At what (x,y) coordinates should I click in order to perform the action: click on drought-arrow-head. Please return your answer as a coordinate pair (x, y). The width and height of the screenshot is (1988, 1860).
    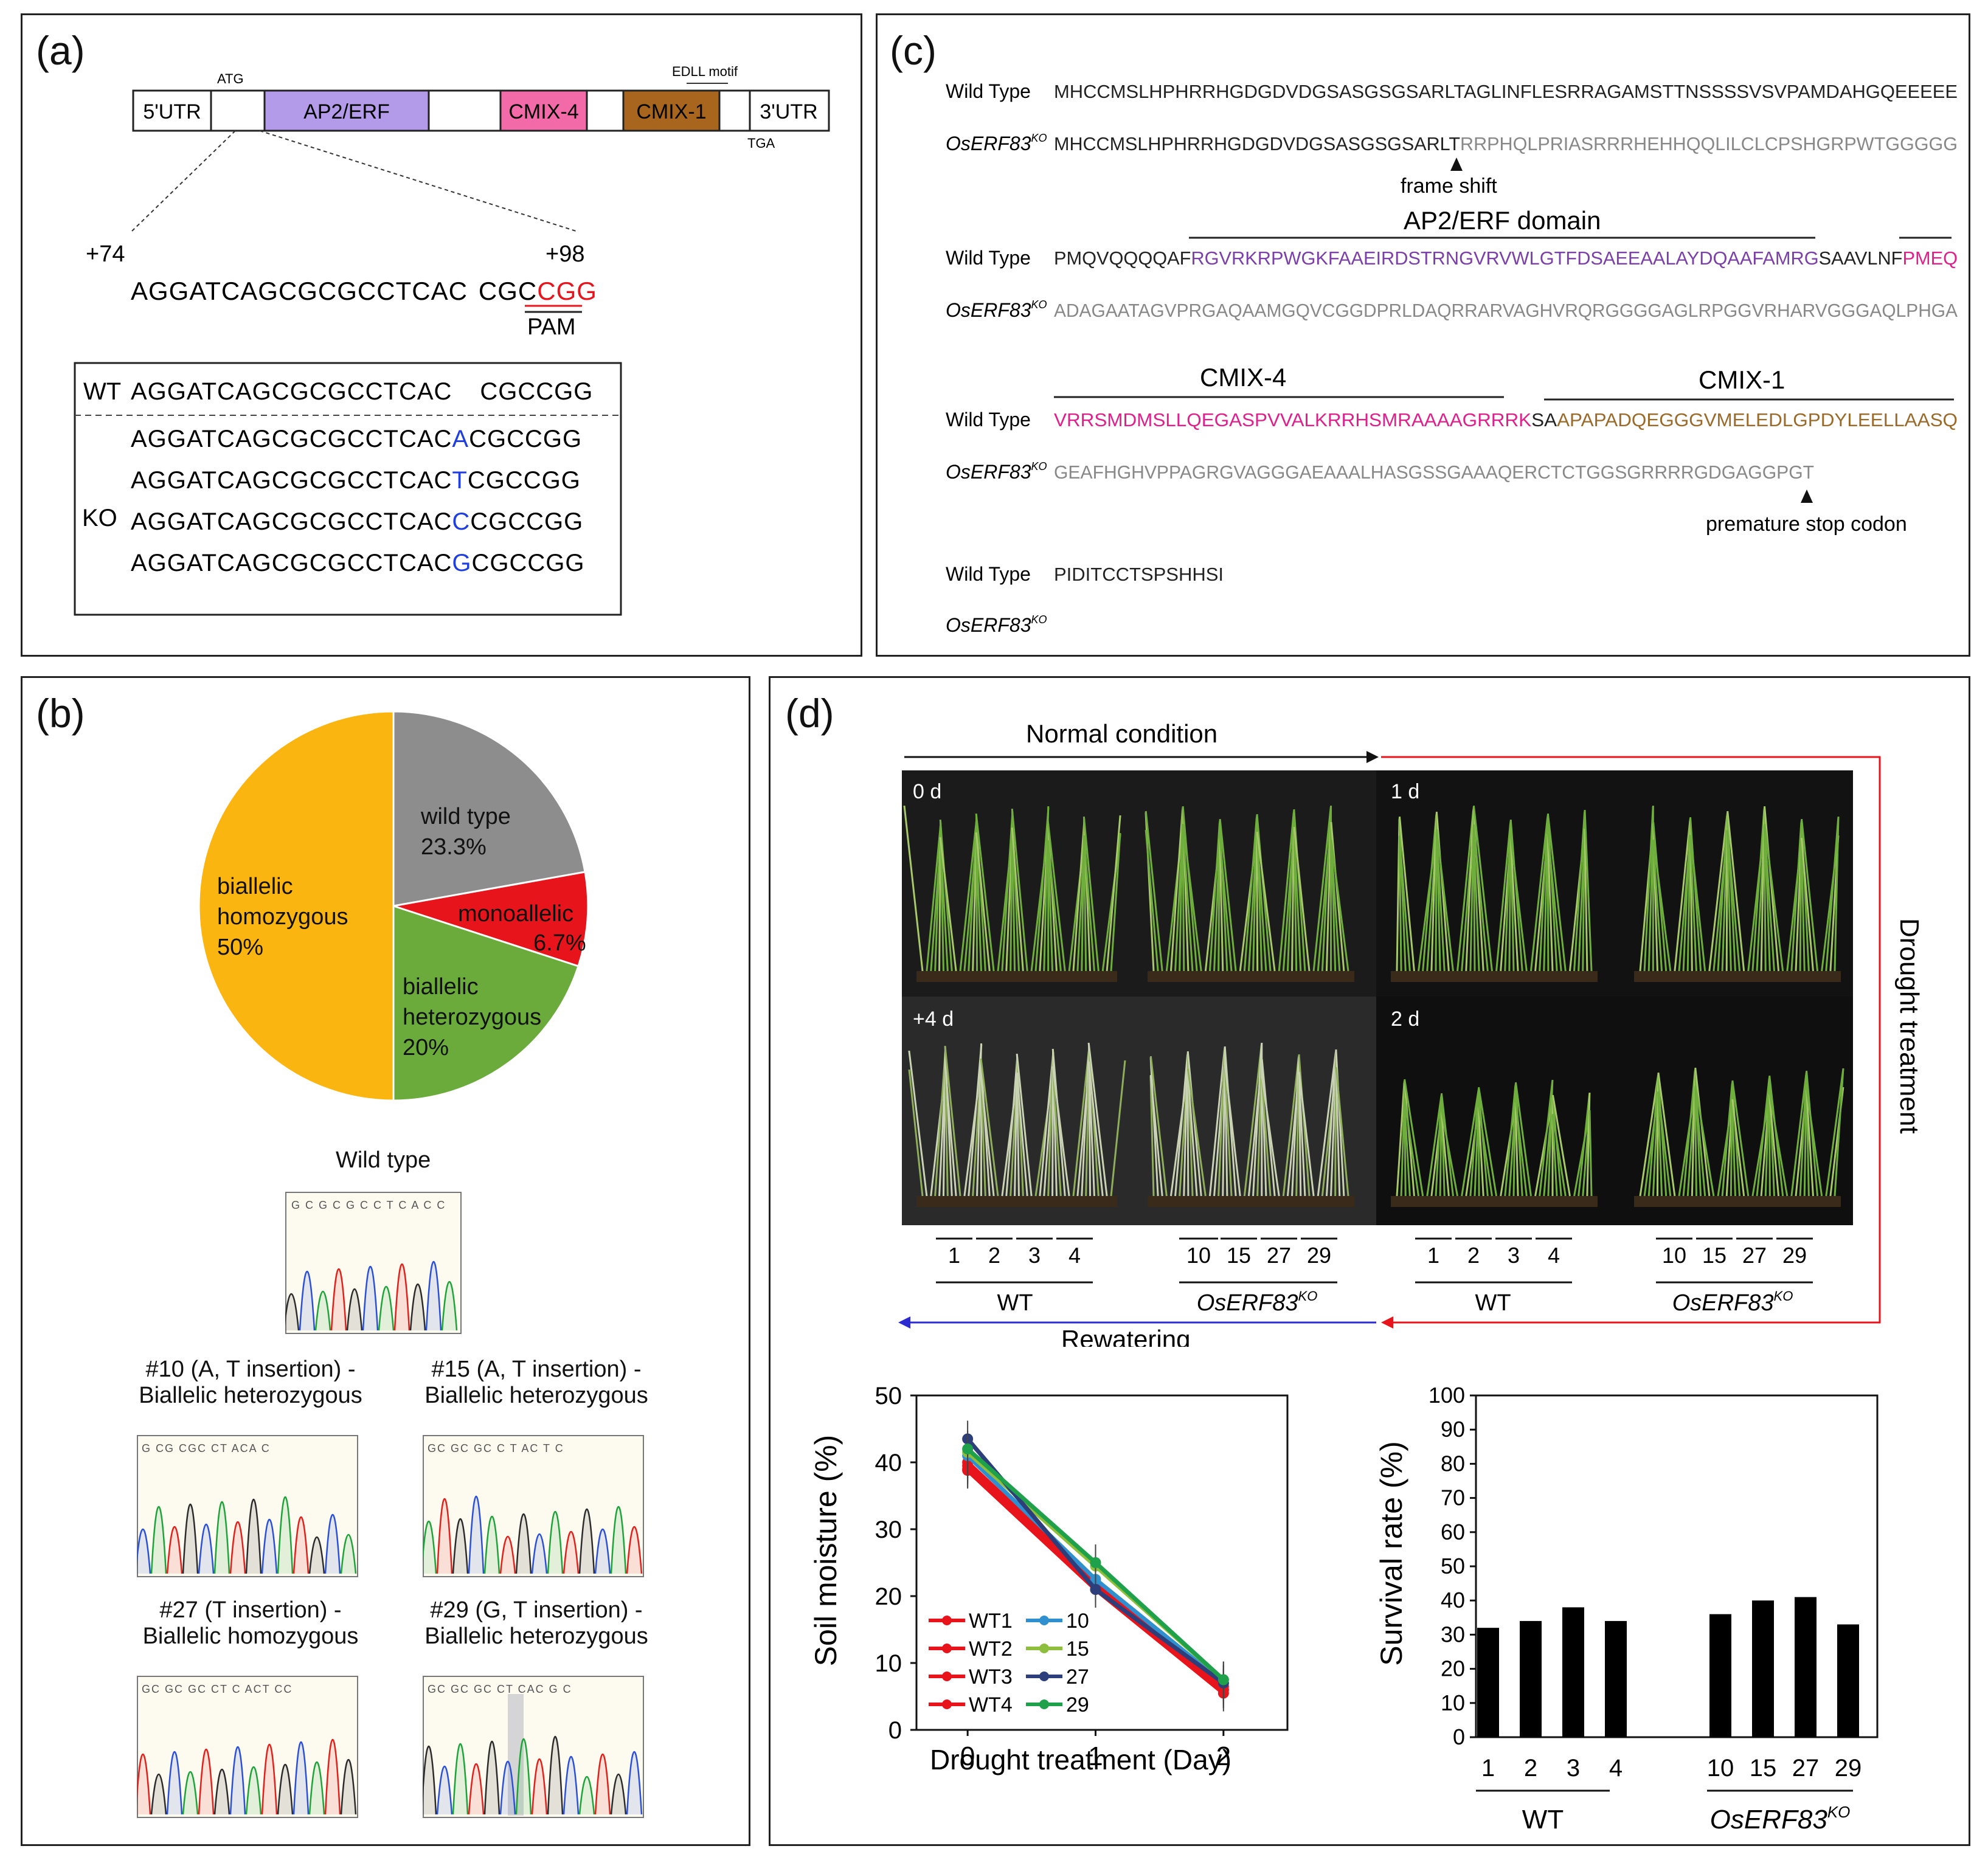
    Looking at the image, I should click on (1387, 1322).